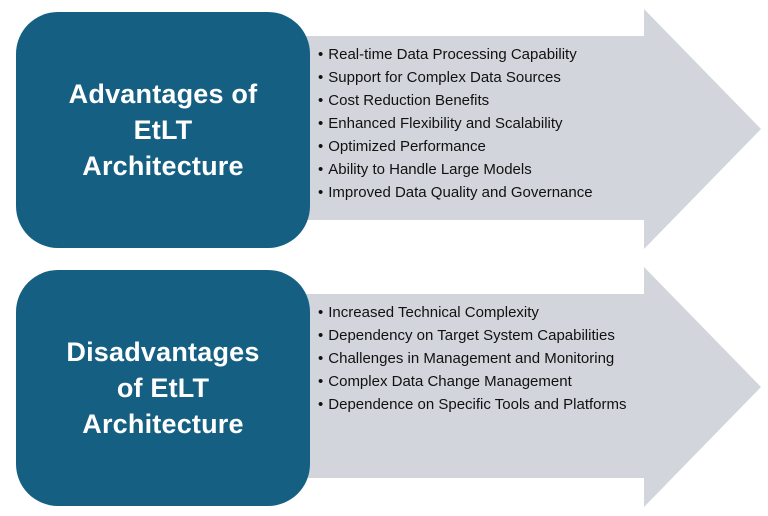 Image resolution: width=768 pixels, height=516 pixels. I want to click on disadvantages-box-title: Disadvantages of EtLT Architecture, so click(162, 388).